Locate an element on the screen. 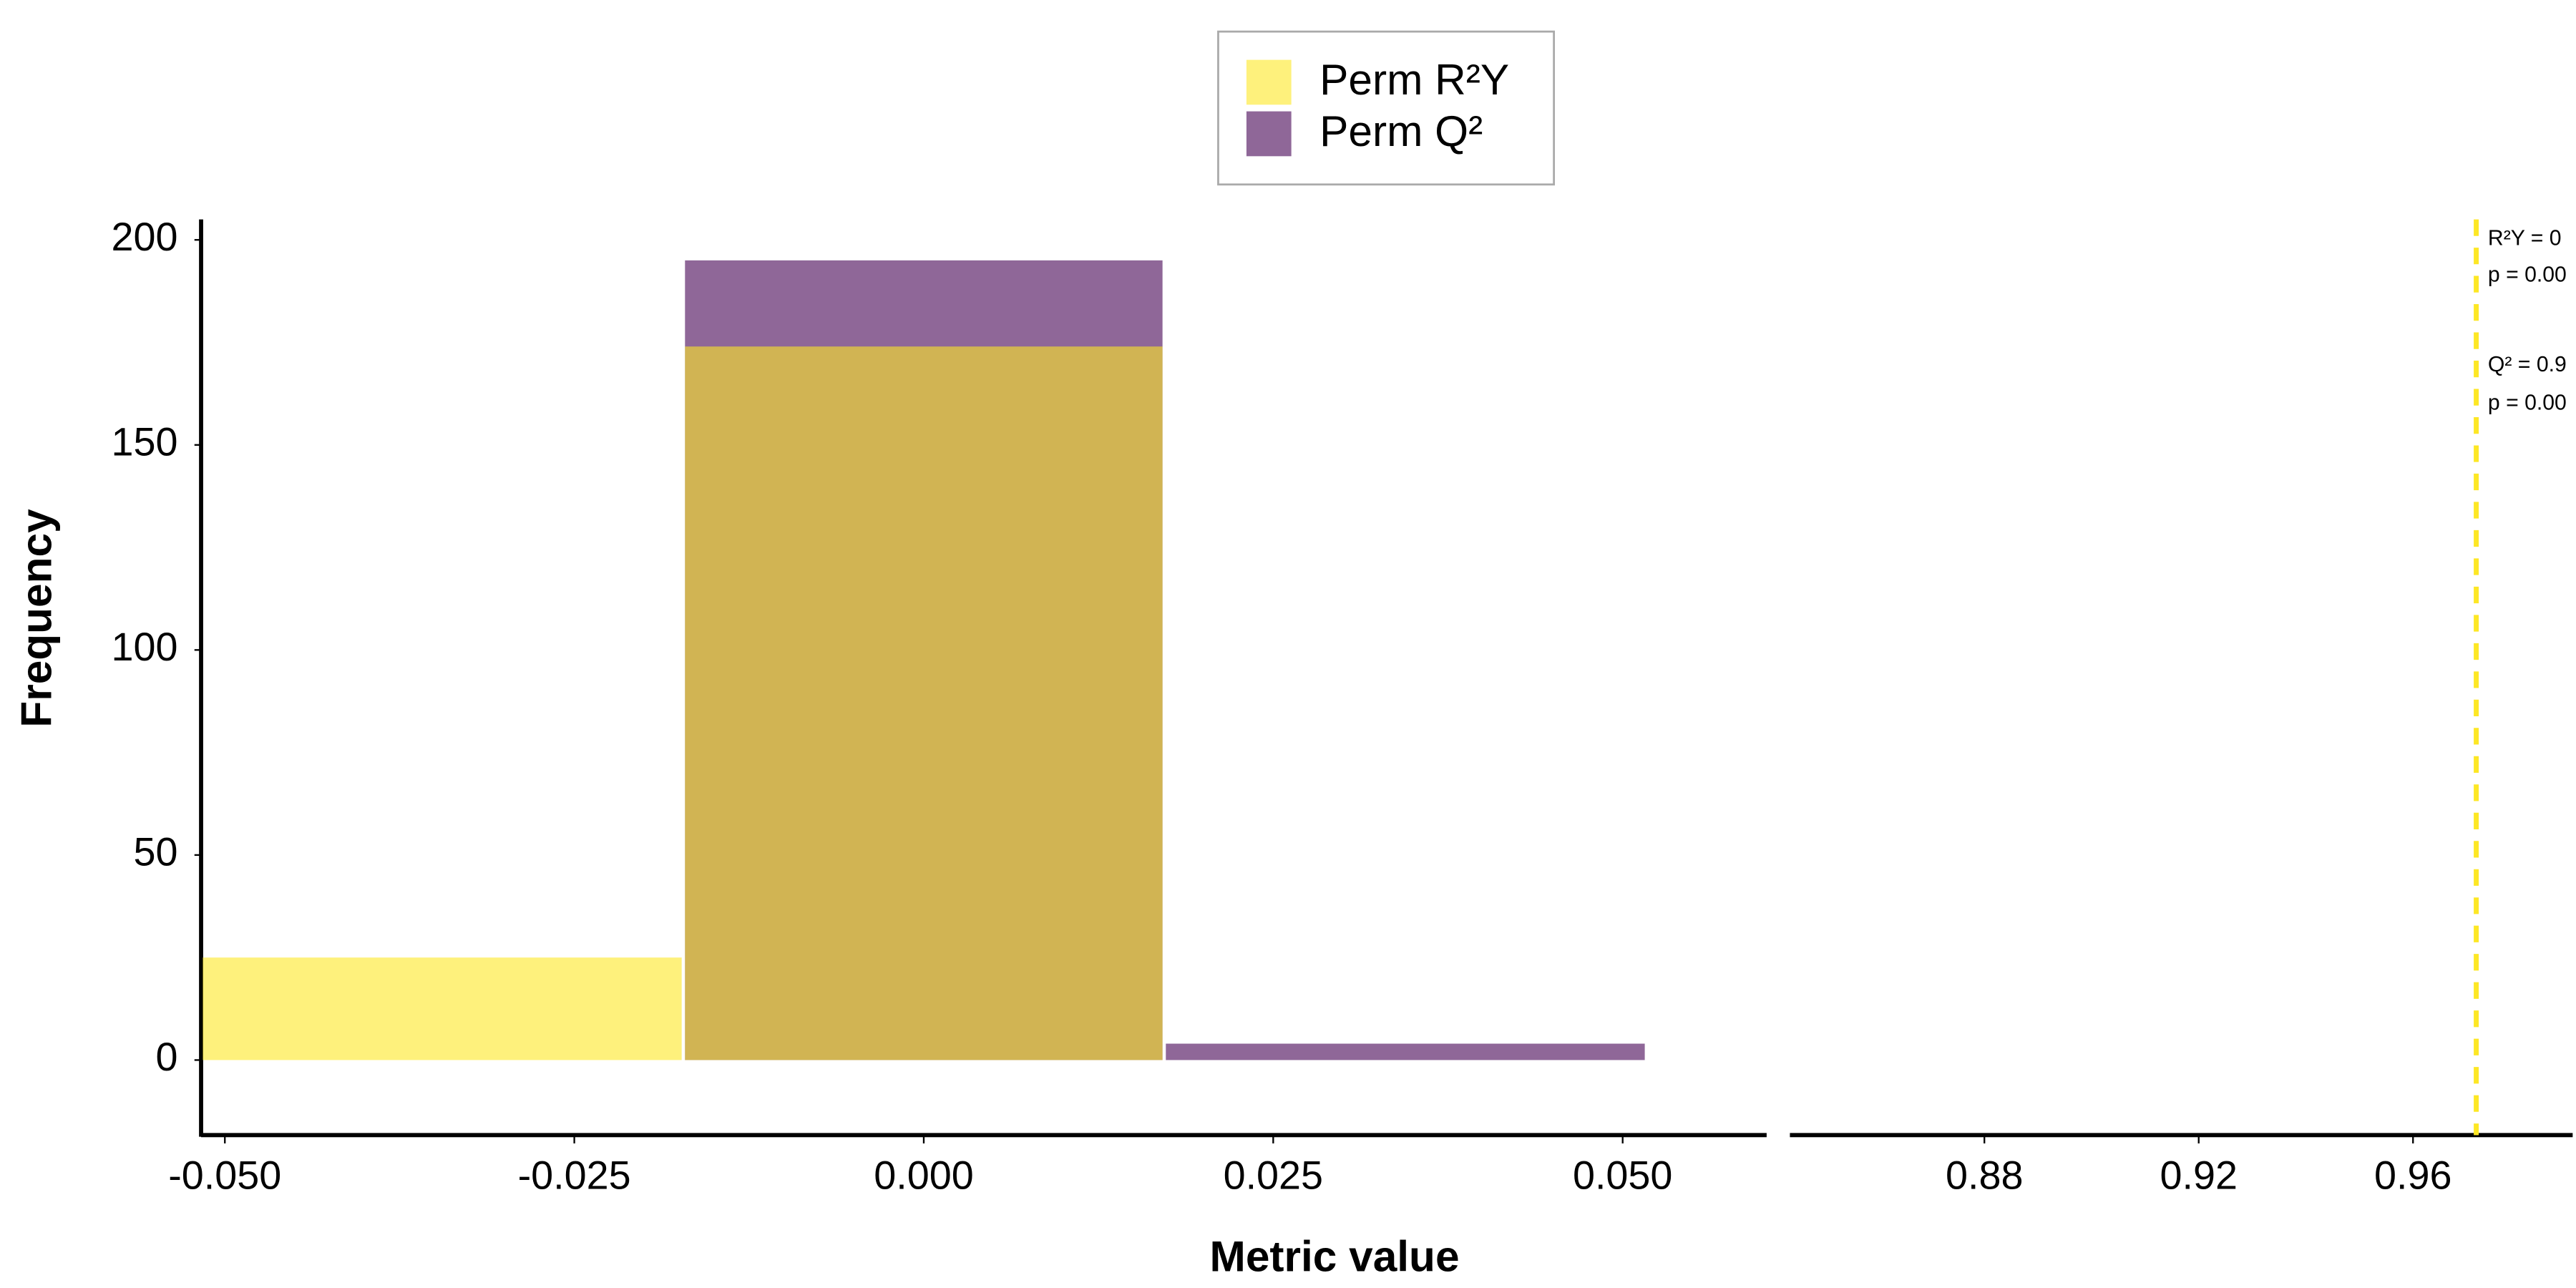 This screenshot has width=2576, height=1288. y-tick-label: 0 is located at coordinates (167, 1057).